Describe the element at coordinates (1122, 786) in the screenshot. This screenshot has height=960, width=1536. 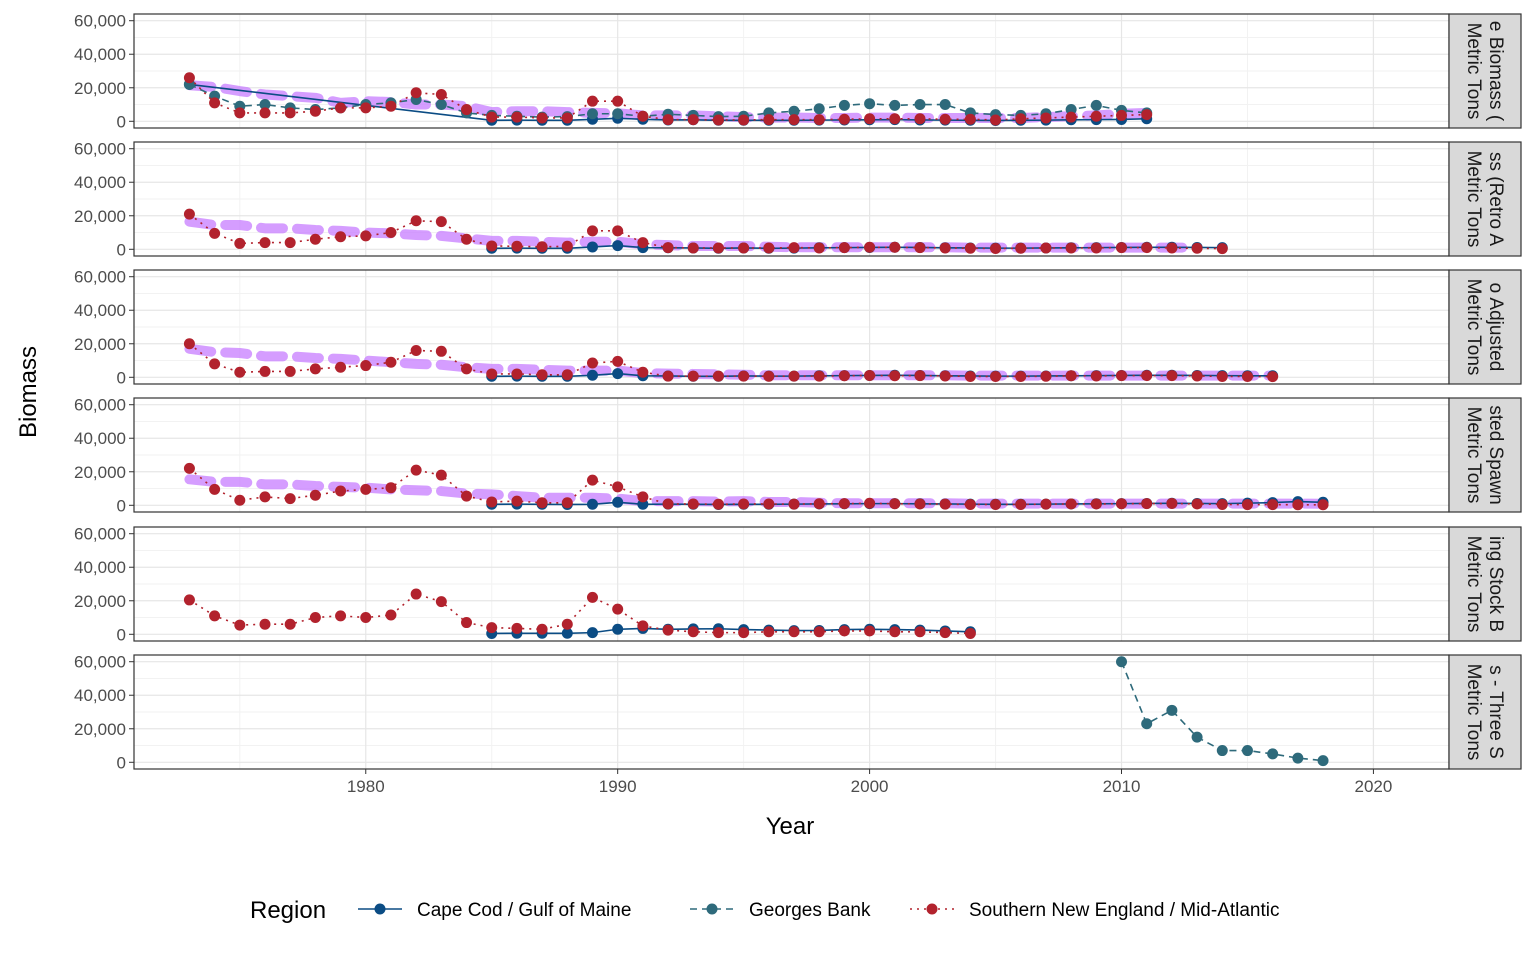
I see `x-tick-label: 2010` at that location.